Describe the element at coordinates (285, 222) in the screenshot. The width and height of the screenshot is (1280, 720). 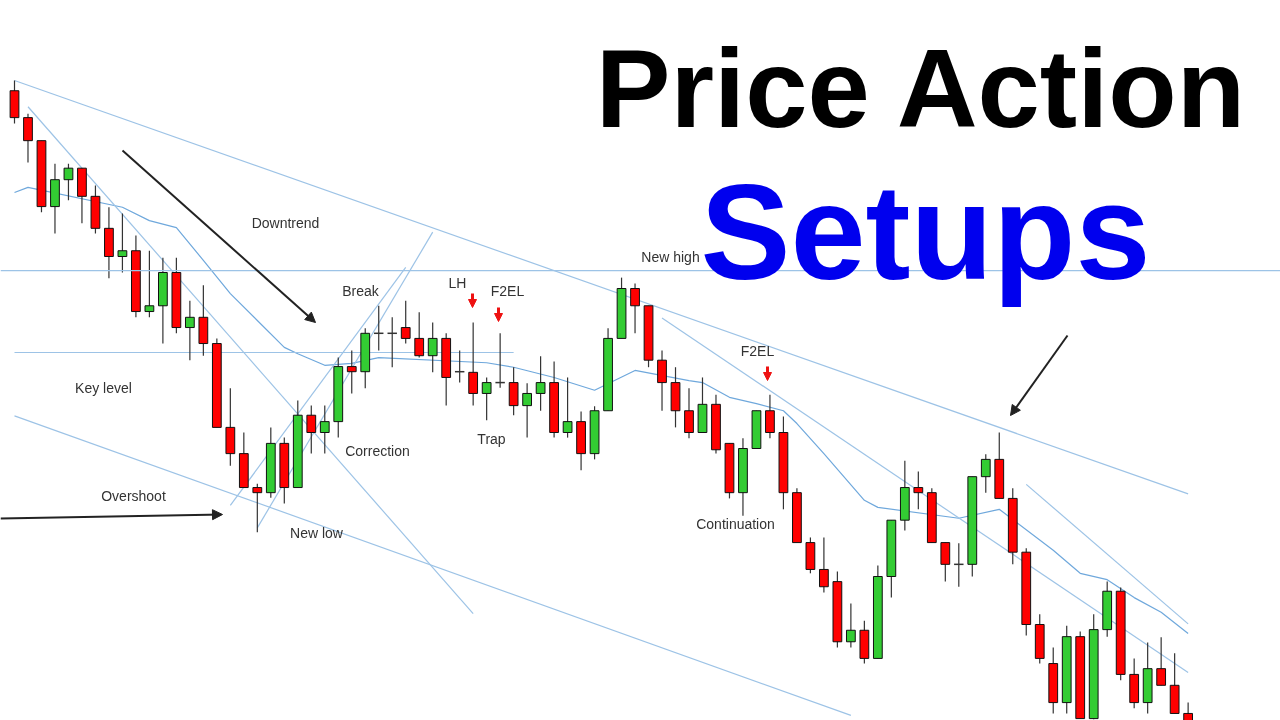
I see `annotation: Downtrend` at that location.